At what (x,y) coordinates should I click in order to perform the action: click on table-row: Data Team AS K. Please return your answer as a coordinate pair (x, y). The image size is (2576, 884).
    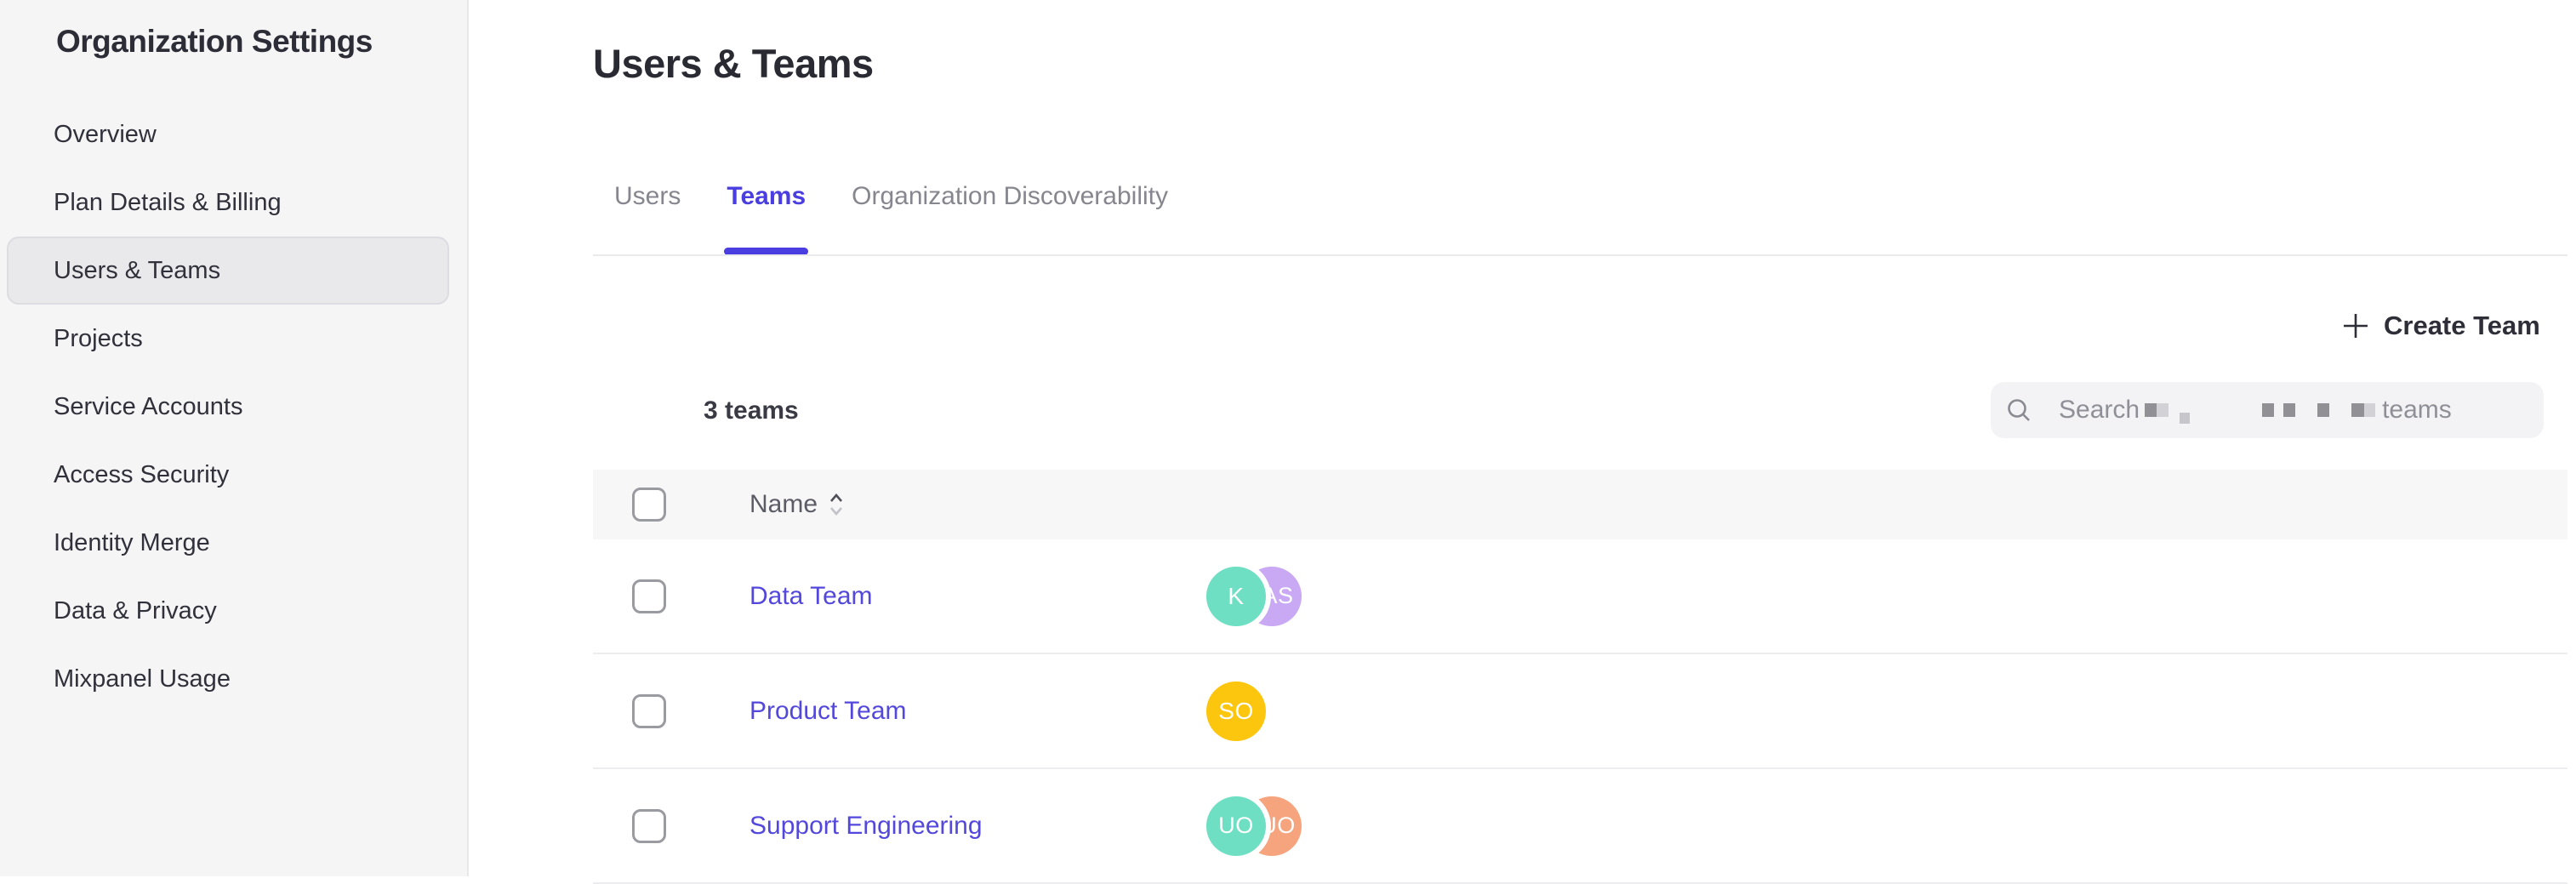
    Looking at the image, I should click on (1580, 597).